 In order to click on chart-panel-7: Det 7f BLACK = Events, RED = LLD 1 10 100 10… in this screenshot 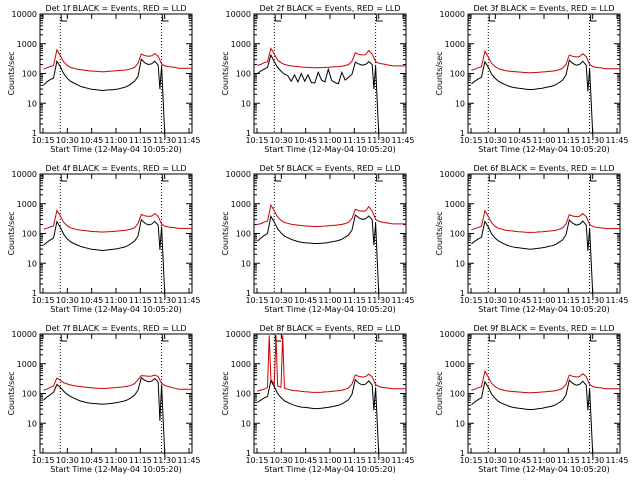, I will do `click(104, 399)`.